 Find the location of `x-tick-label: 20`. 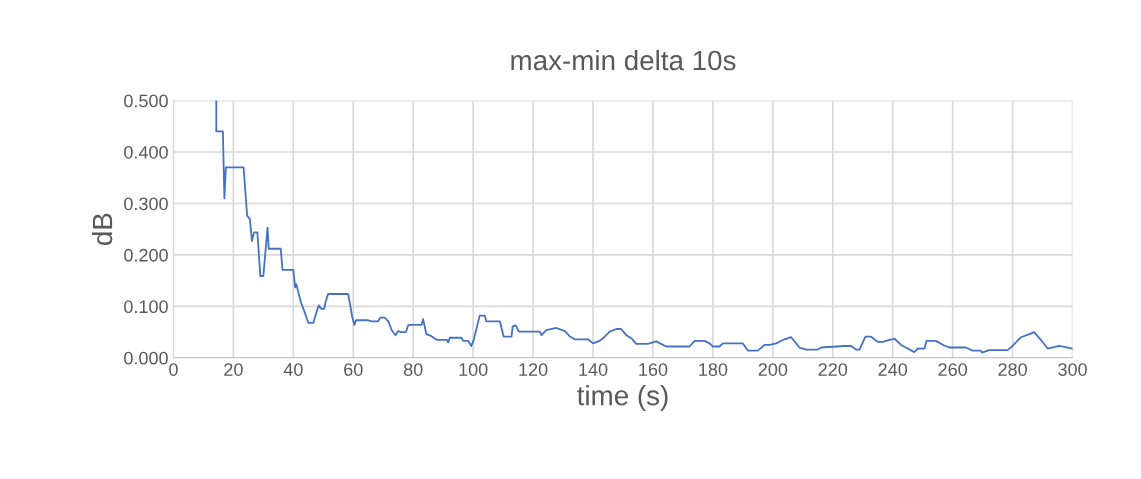

x-tick-label: 20 is located at coordinates (233, 369).